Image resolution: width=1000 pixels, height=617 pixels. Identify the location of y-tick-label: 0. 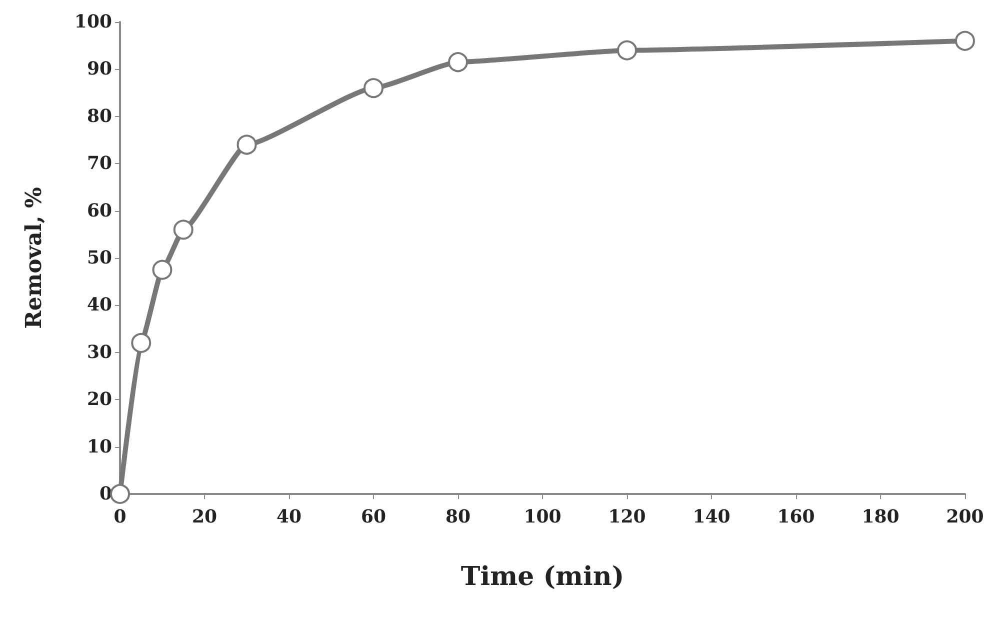
(105, 494).